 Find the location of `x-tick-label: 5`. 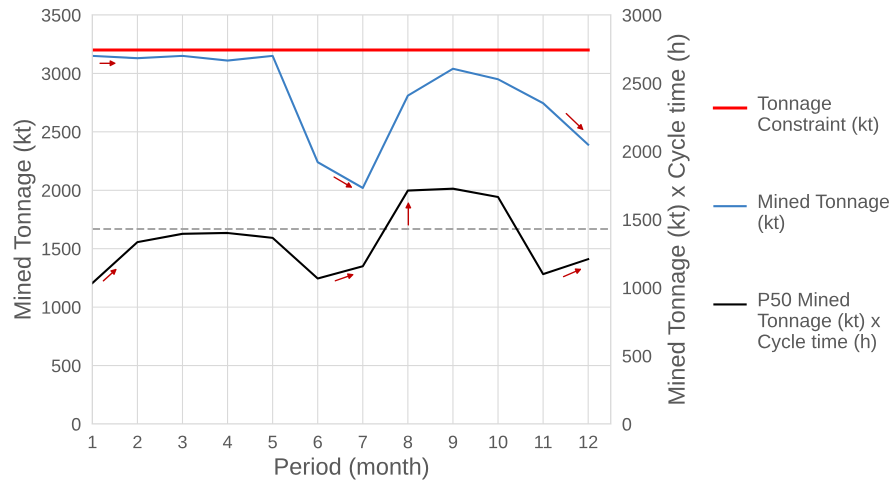

x-tick-label: 5 is located at coordinates (272, 442).